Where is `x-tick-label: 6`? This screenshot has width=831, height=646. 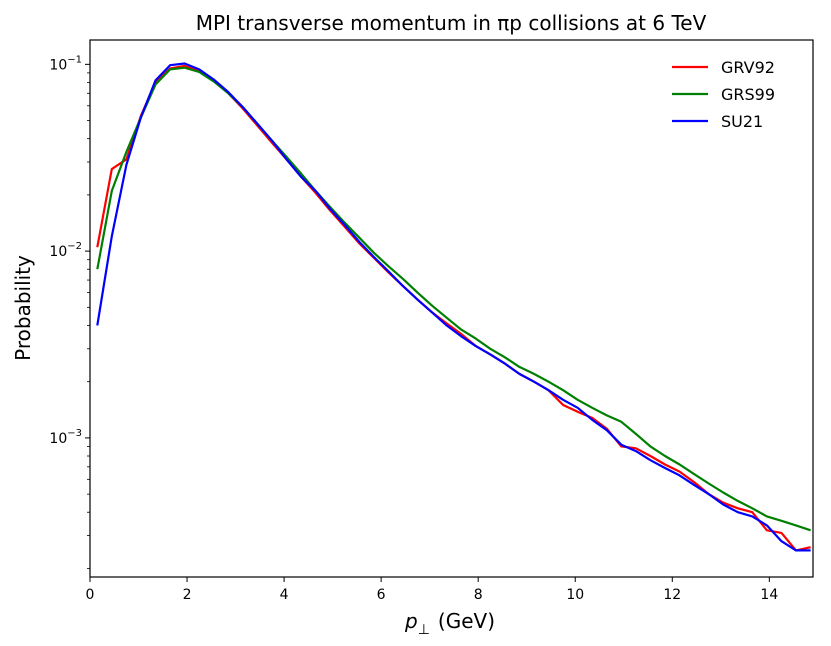 x-tick-label: 6 is located at coordinates (381, 595).